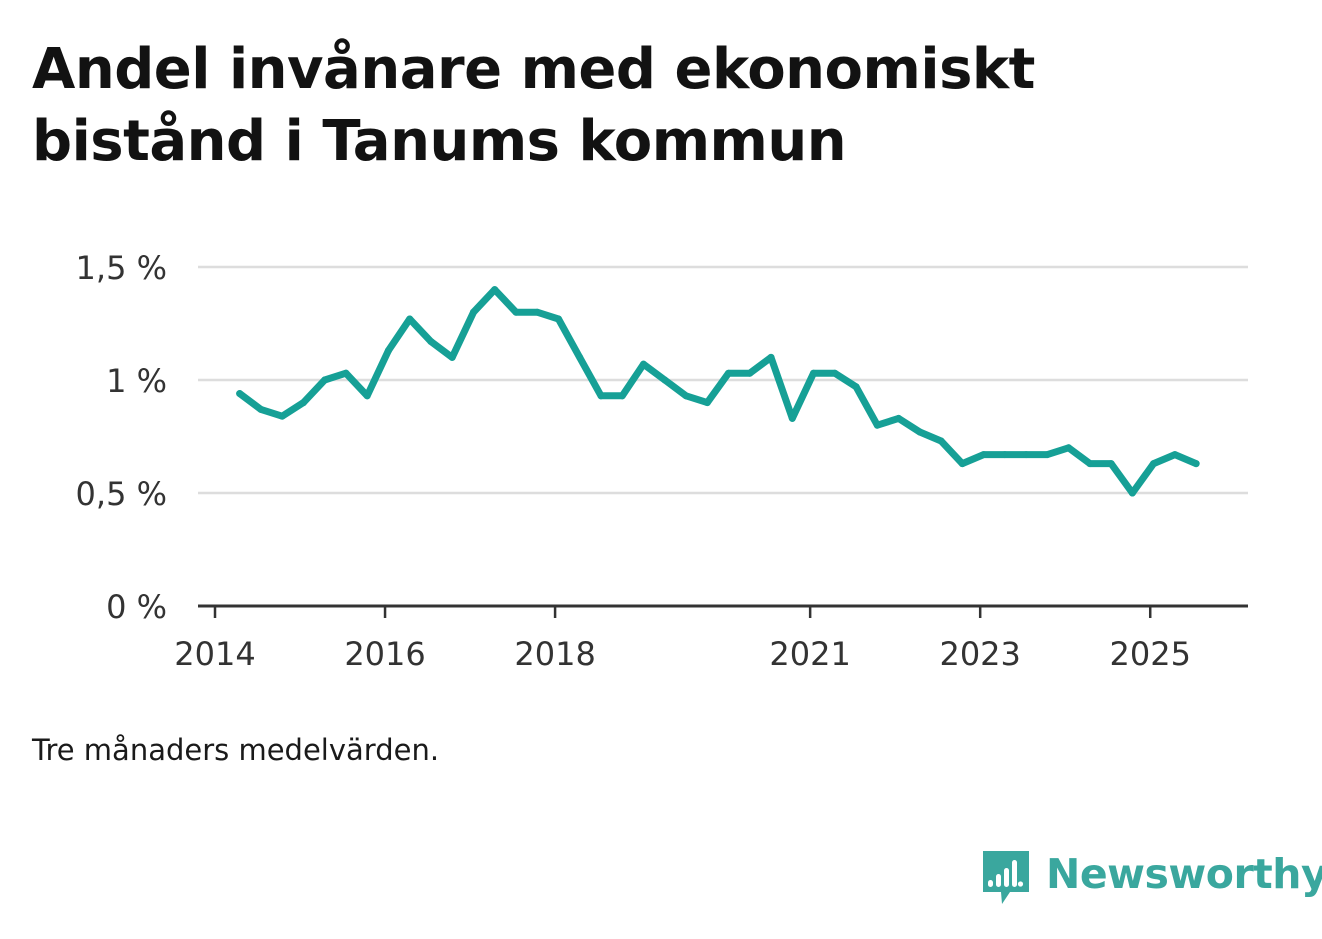 The image size is (1322, 939). Describe the element at coordinates (1006, 877) in the screenshot. I see `newsworthy-logo-icon` at that location.